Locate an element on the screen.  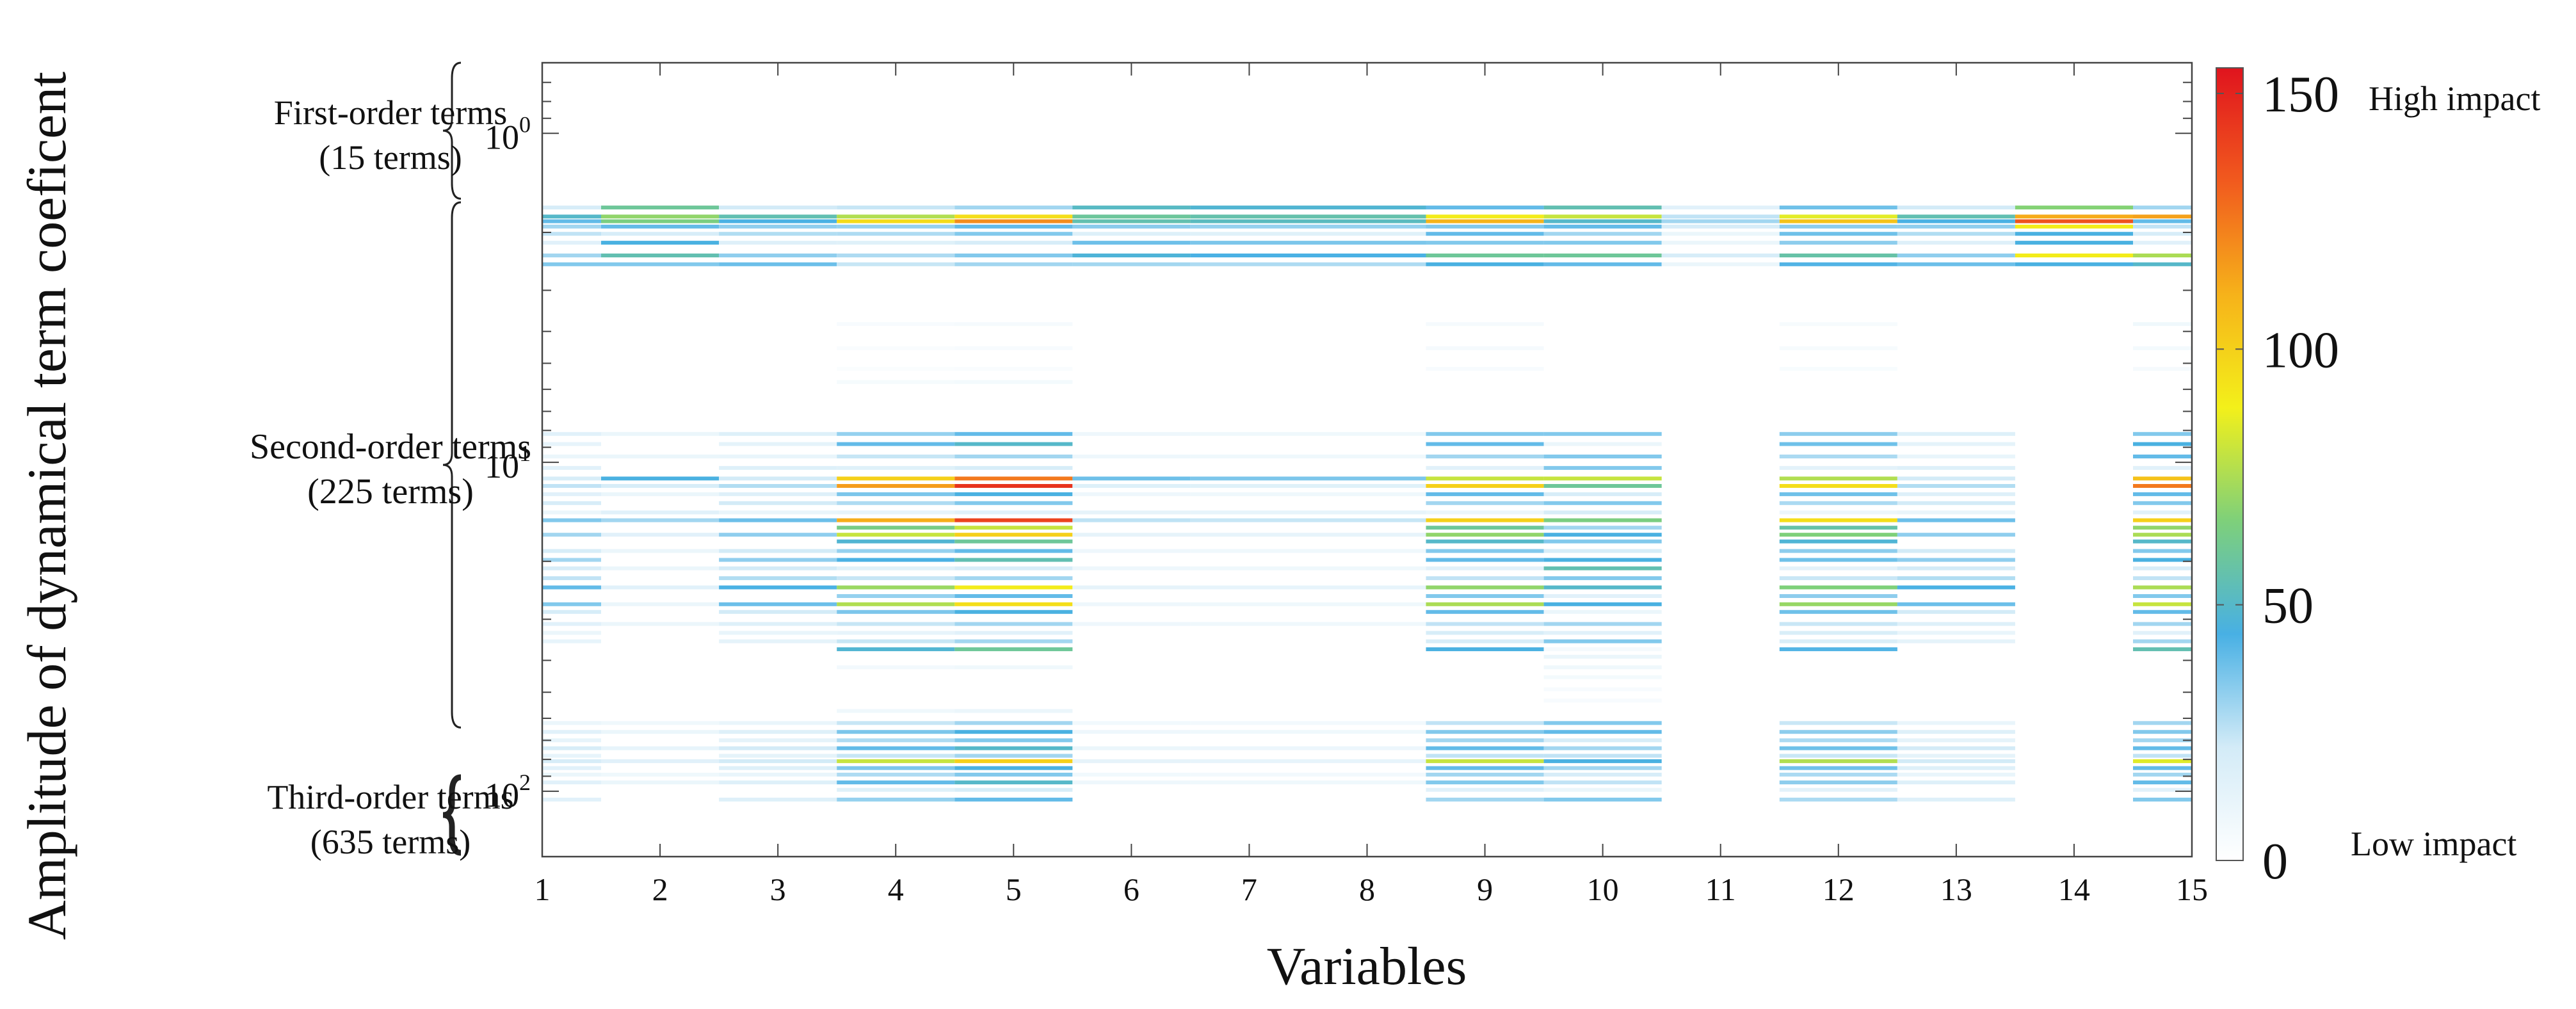
colorbar-high-label: High impact is located at coordinates (2454, 98).